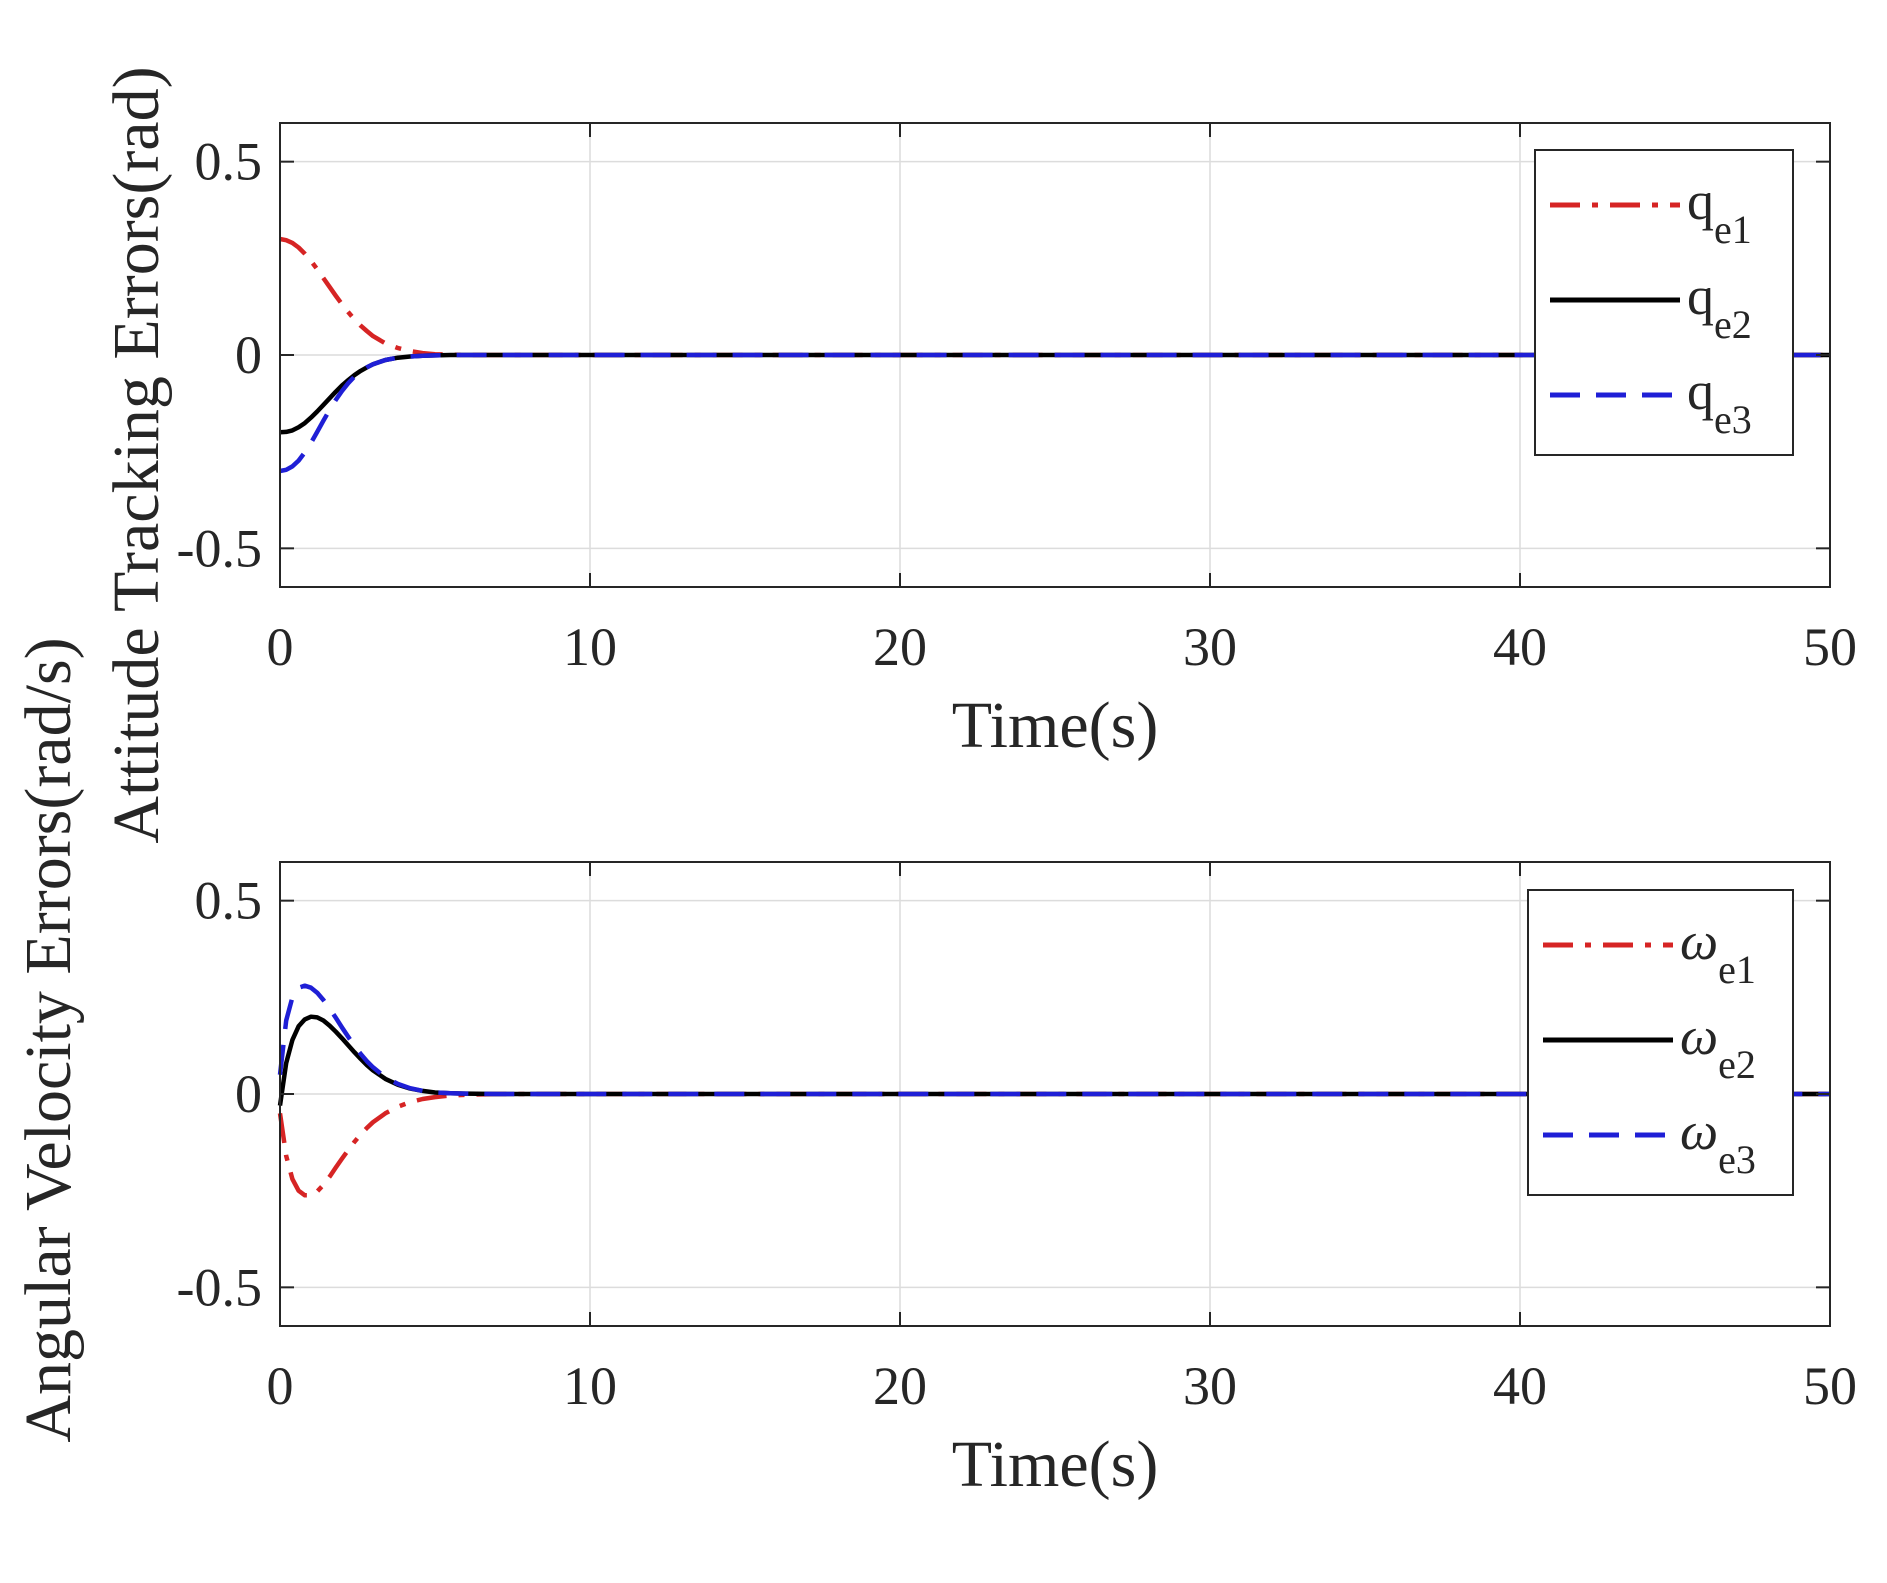 This screenshot has height=1583, width=1887. I want to click on legend-label: ωe3, so click(1718, 1141).